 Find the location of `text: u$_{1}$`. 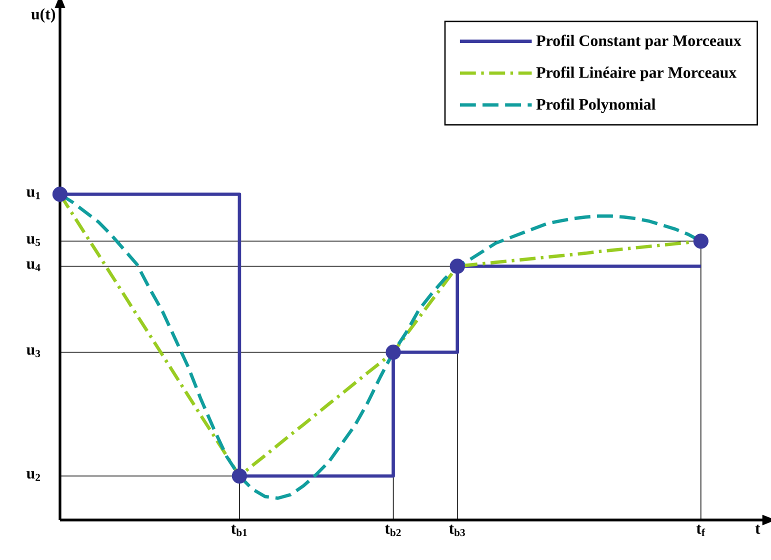

text: u$_{1}$ is located at coordinates (33, 194).